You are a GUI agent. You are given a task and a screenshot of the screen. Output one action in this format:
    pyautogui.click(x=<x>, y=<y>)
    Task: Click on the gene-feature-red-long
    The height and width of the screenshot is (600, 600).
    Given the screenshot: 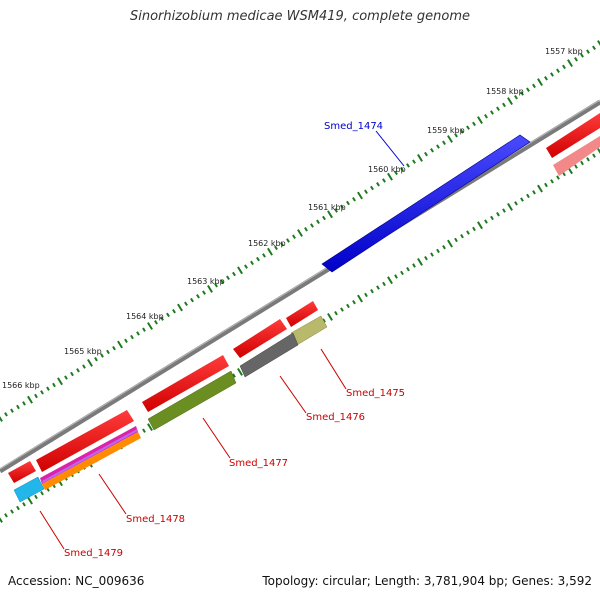 What is the action you would take?
    pyautogui.click(x=185, y=383)
    